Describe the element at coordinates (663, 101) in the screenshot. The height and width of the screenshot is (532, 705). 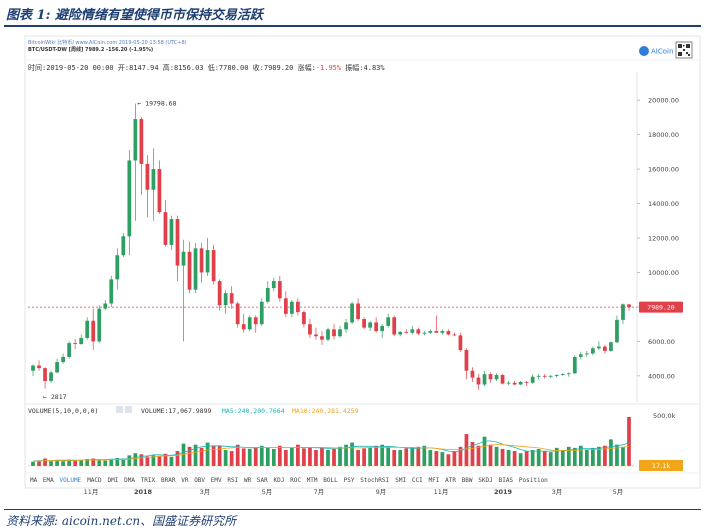
I see `price-tick-label: 20000.00` at that location.